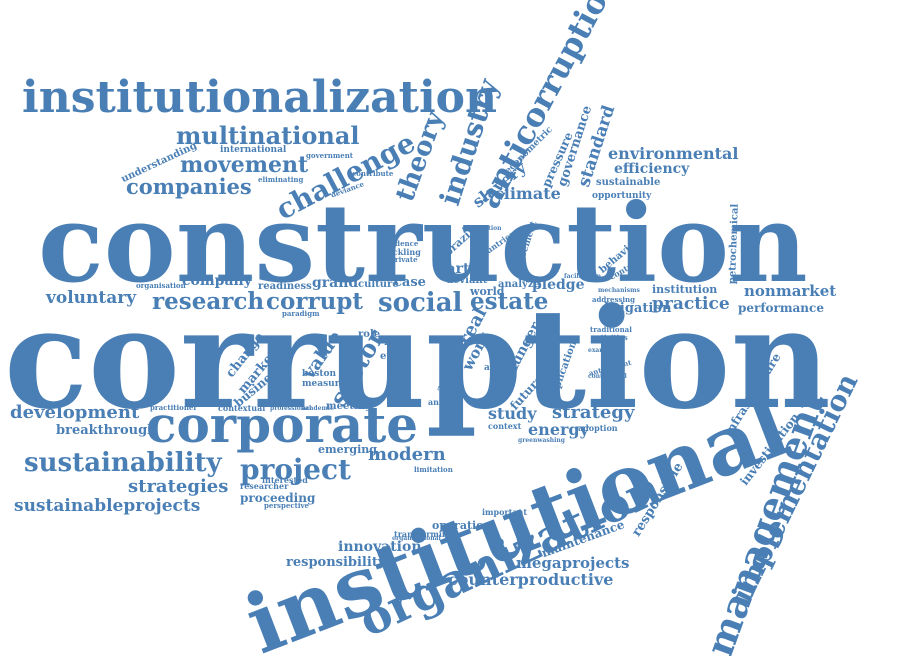 This screenshot has width=900, height=656. I want to click on word-interested: interested, so click(285, 480).